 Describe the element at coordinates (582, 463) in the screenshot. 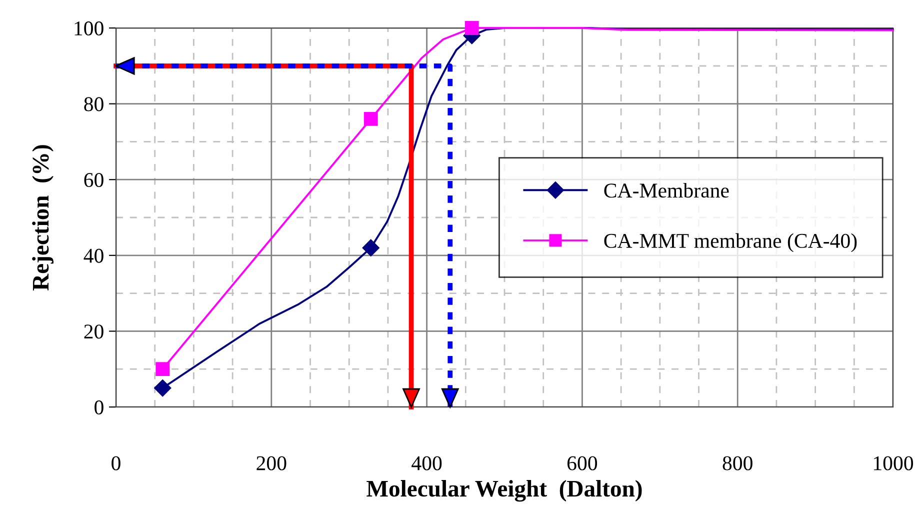

I see `x-tick-label: 600` at that location.